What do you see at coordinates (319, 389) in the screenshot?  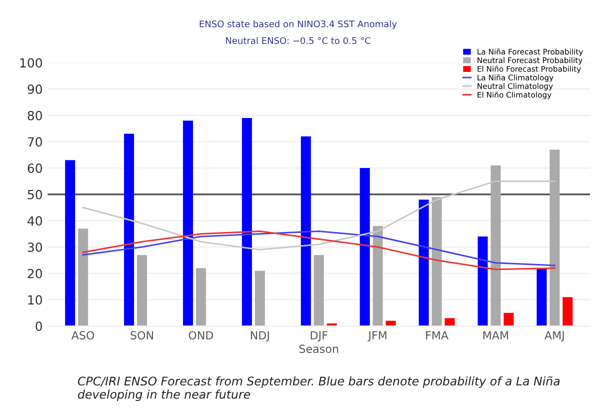 I see `text: CPC/IRI ENSO Forecast from September. Blue bars denote probability of a La Niña developing in the near future` at bounding box center [319, 389].